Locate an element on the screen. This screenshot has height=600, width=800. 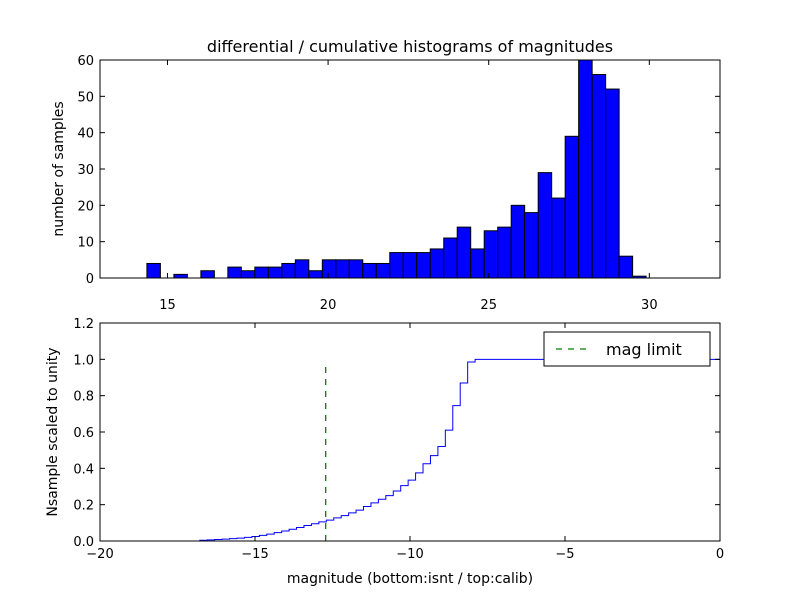
top-y-tick-label: 30 is located at coordinates (85, 170).